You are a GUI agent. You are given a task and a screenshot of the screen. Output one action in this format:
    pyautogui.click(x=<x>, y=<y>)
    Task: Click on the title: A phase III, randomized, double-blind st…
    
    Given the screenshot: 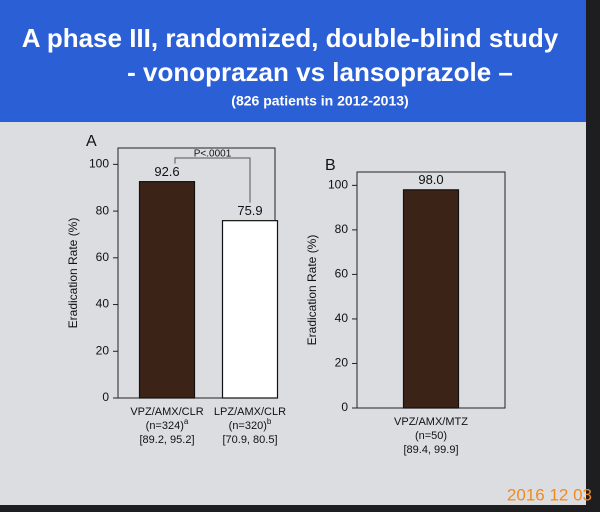 What is the action you would take?
    pyautogui.click(x=290, y=38)
    